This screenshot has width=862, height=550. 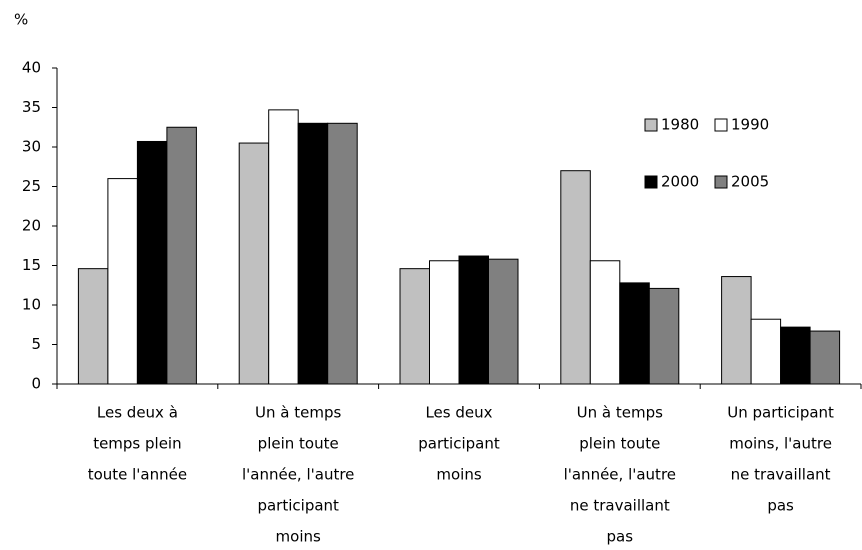 I want to click on y-axis-label: %, so click(x=21, y=20).